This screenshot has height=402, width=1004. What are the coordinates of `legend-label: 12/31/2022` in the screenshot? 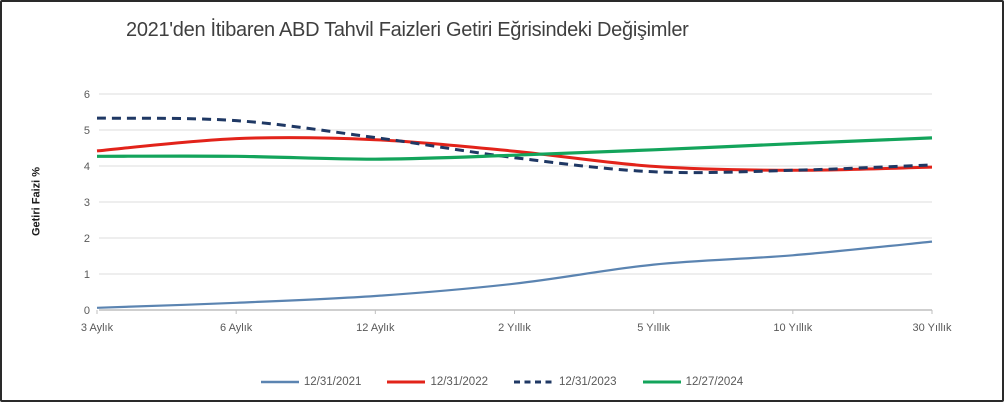 It's located at (459, 382).